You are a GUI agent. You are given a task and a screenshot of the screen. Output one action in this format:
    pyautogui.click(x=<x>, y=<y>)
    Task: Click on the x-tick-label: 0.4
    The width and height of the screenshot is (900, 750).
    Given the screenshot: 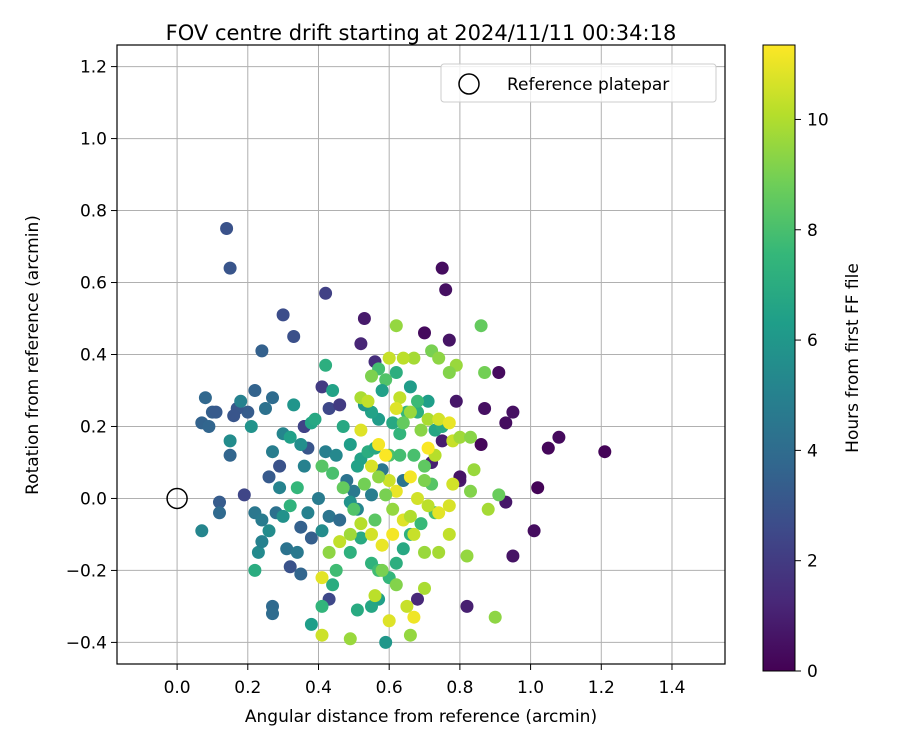 What is the action you would take?
    pyautogui.click(x=318, y=688)
    